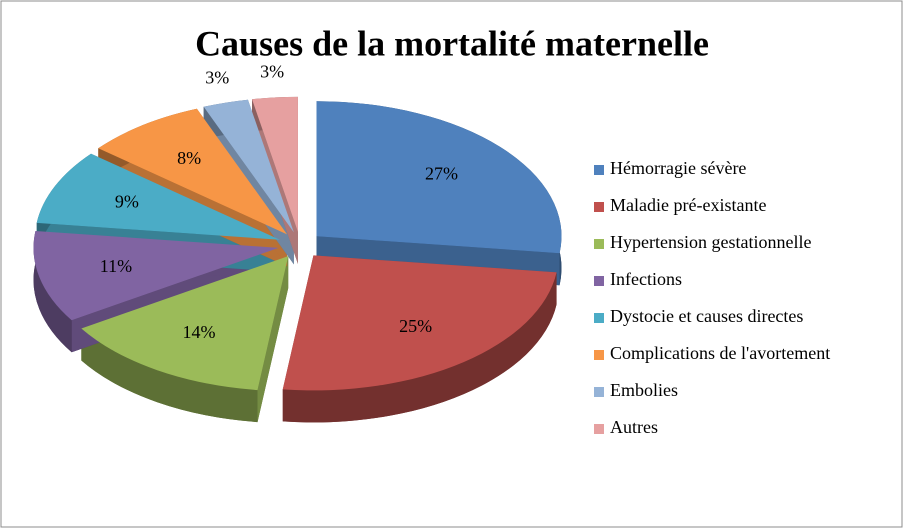 This screenshot has height=529, width=904. What do you see at coordinates (273, 339) in the screenshot?
I see `slice-side-cut` at bounding box center [273, 339].